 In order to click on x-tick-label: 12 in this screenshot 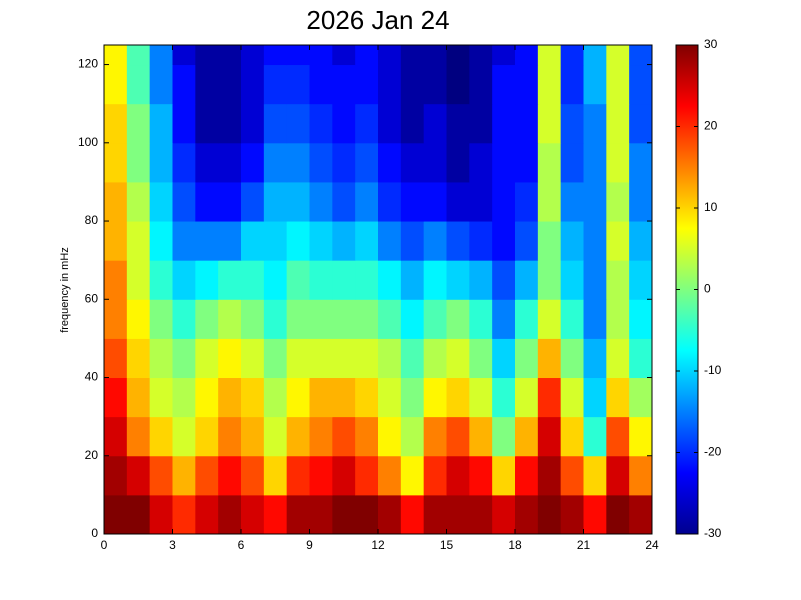, I will do `click(378, 545)`.